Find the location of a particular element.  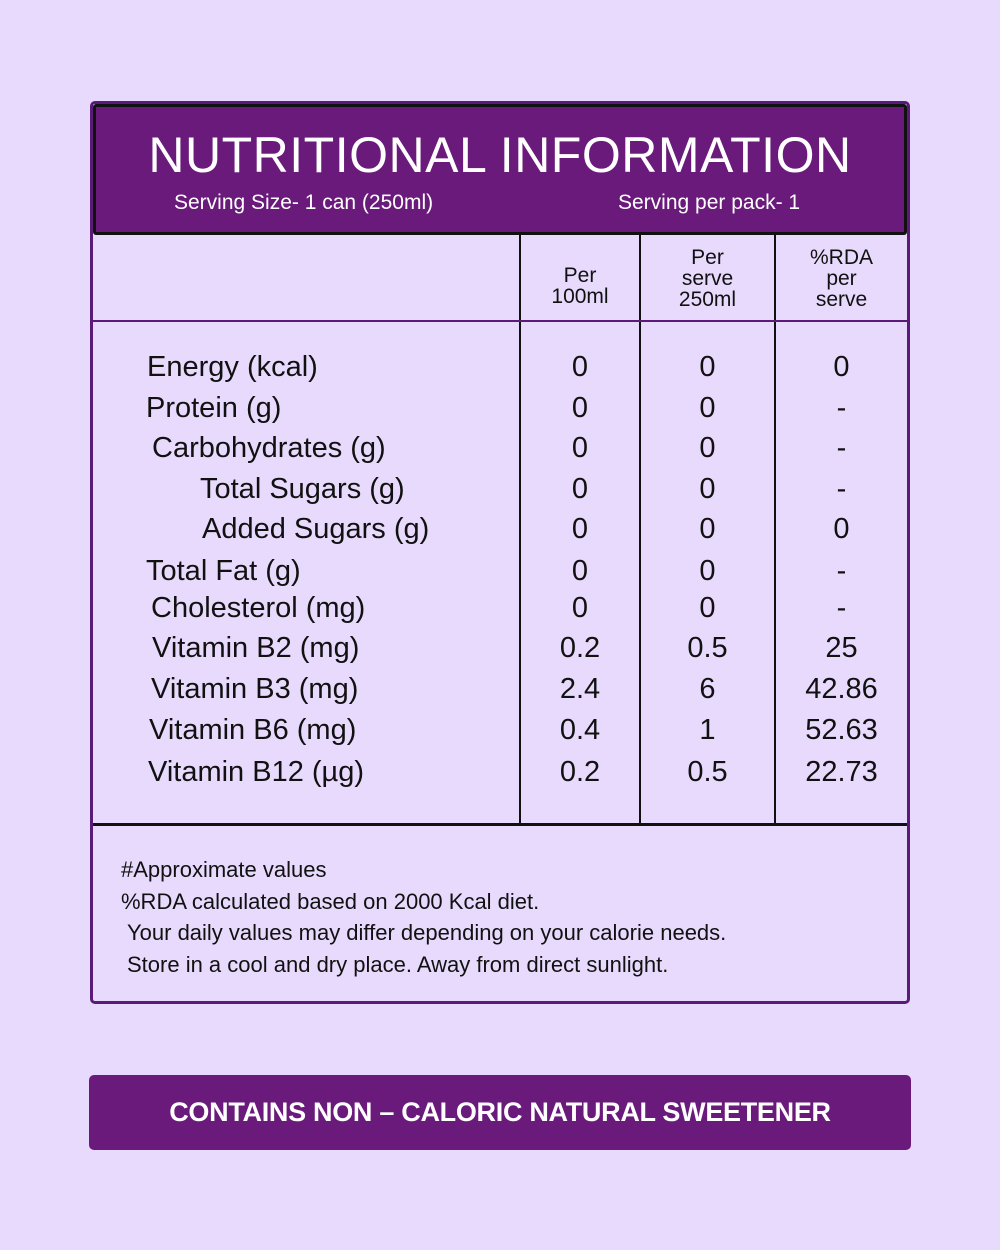

rda-value: 22.73 is located at coordinates (841, 772).